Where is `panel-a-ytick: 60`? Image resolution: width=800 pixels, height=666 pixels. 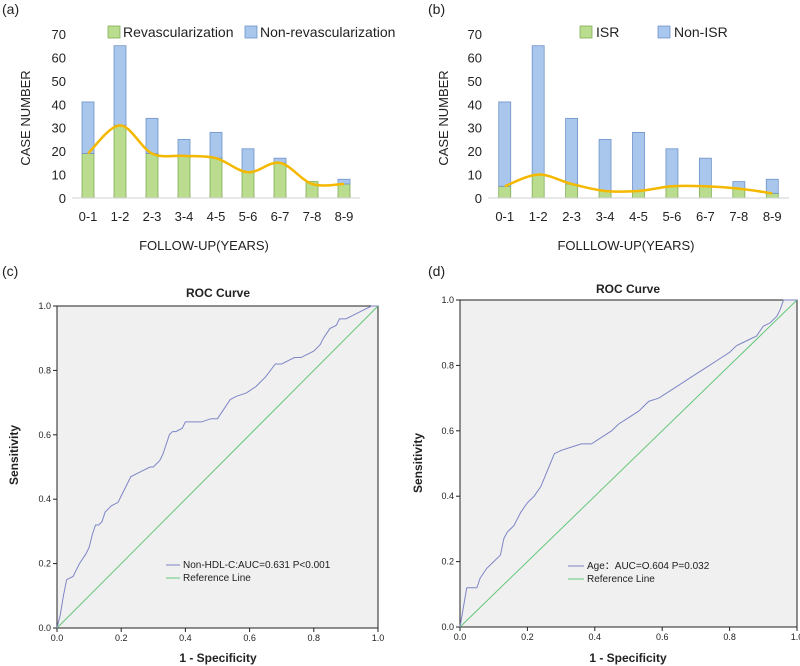
panel-a-ytick: 60 is located at coordinates (59, 57).